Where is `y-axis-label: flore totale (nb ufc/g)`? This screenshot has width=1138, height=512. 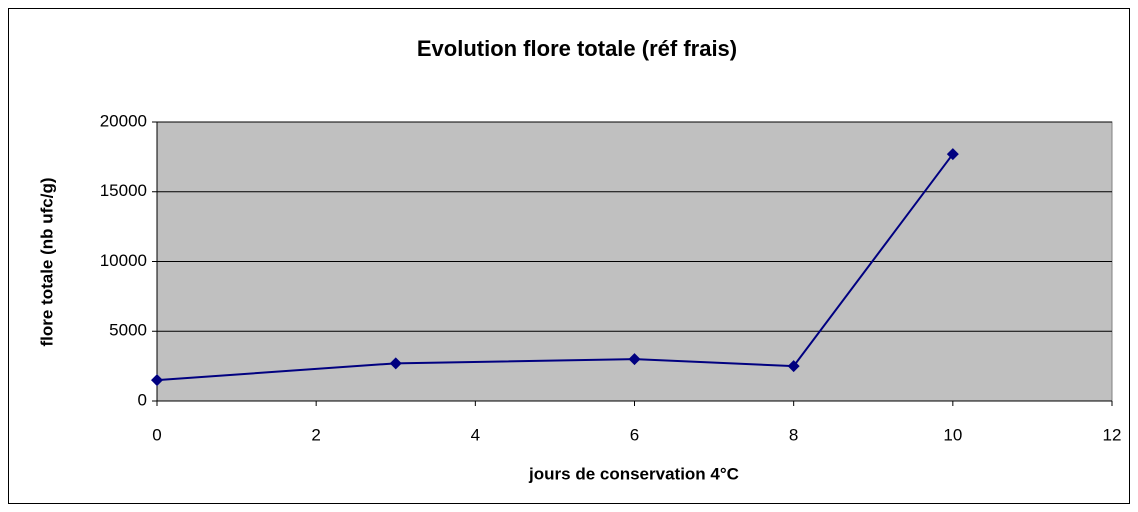
y-axis-label: flore totale (nb ufc/g) is located at coordinates (46, 261).